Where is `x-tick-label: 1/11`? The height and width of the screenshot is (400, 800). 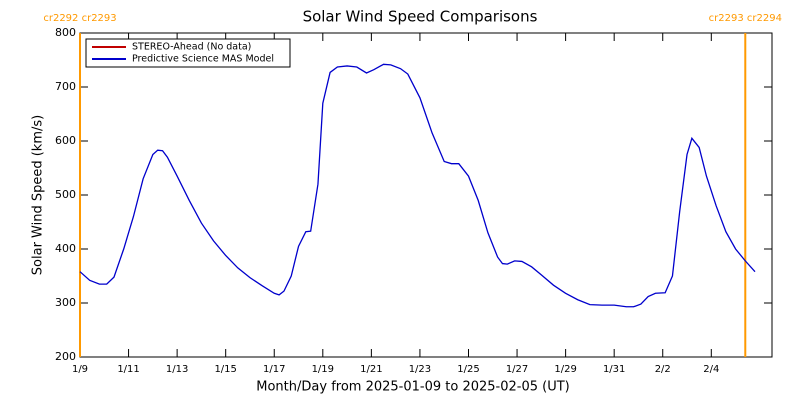 x-tick-label: 1/11 is located at coordinates (128, 369).